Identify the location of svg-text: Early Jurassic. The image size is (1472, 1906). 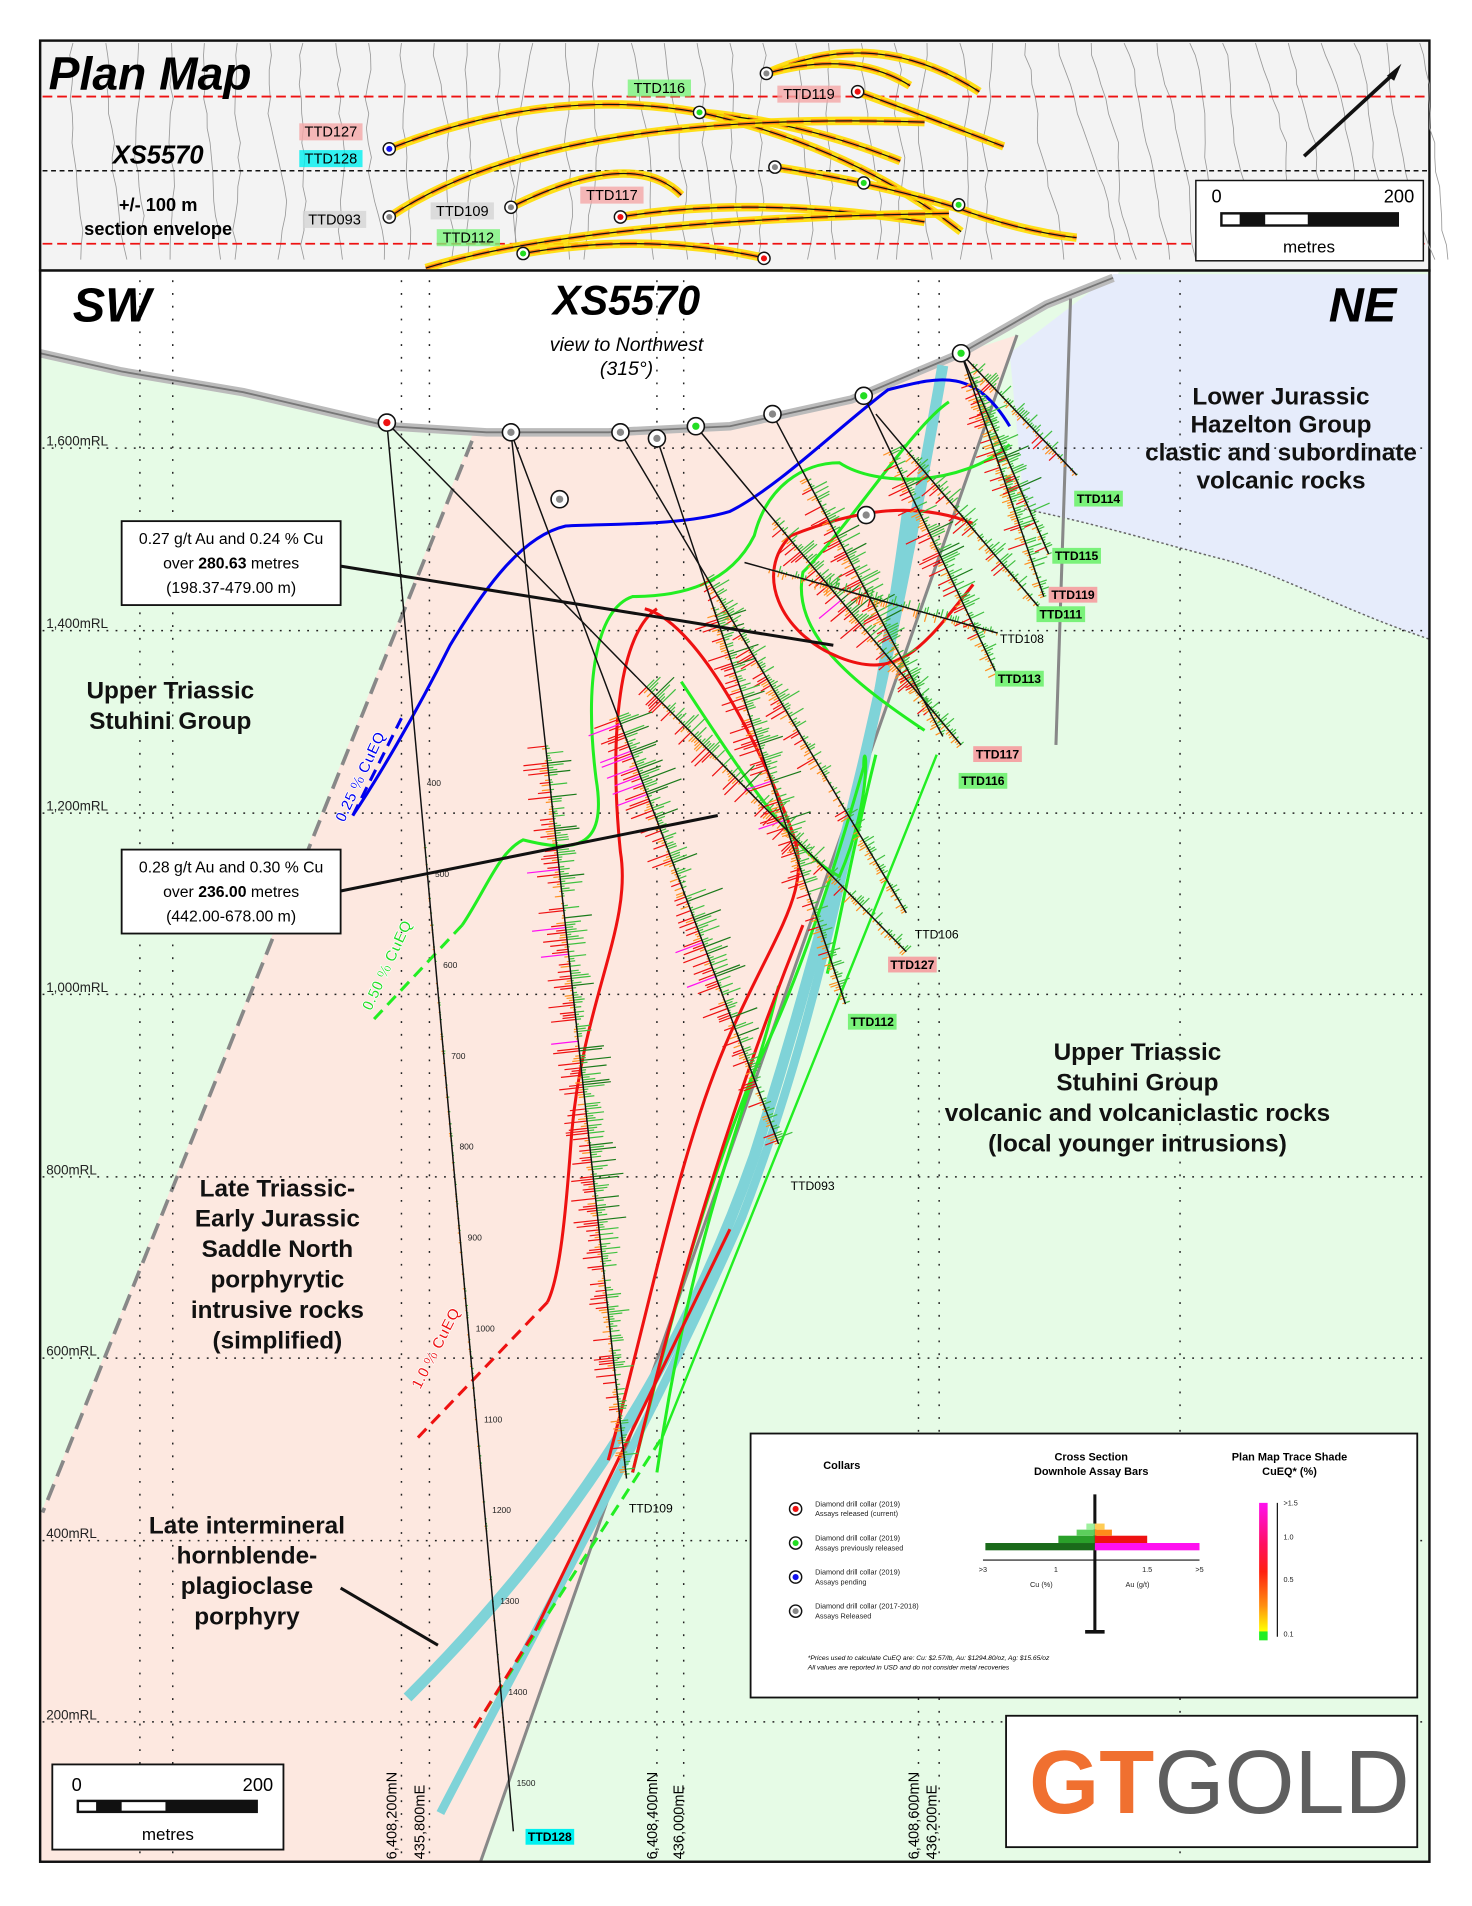
(277, 1219).